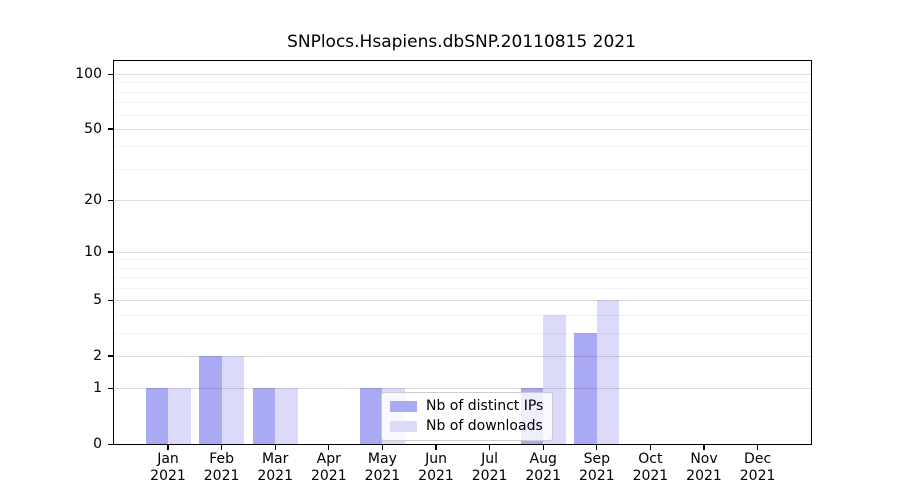  Describe the element at coordinates (275, 467) in the screenshot. I see `x-axis-tick-label: Mar 2021` at that location.